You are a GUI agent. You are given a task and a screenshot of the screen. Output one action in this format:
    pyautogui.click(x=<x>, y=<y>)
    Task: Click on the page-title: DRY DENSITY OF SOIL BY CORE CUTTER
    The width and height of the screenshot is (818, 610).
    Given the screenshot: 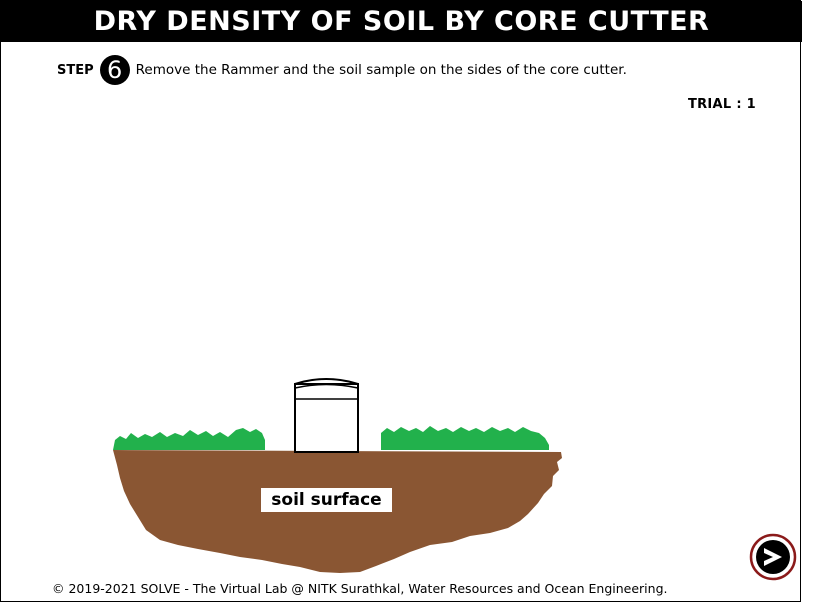 What is the action you would take?
    pyautogui.click(x=401, y=21)
    